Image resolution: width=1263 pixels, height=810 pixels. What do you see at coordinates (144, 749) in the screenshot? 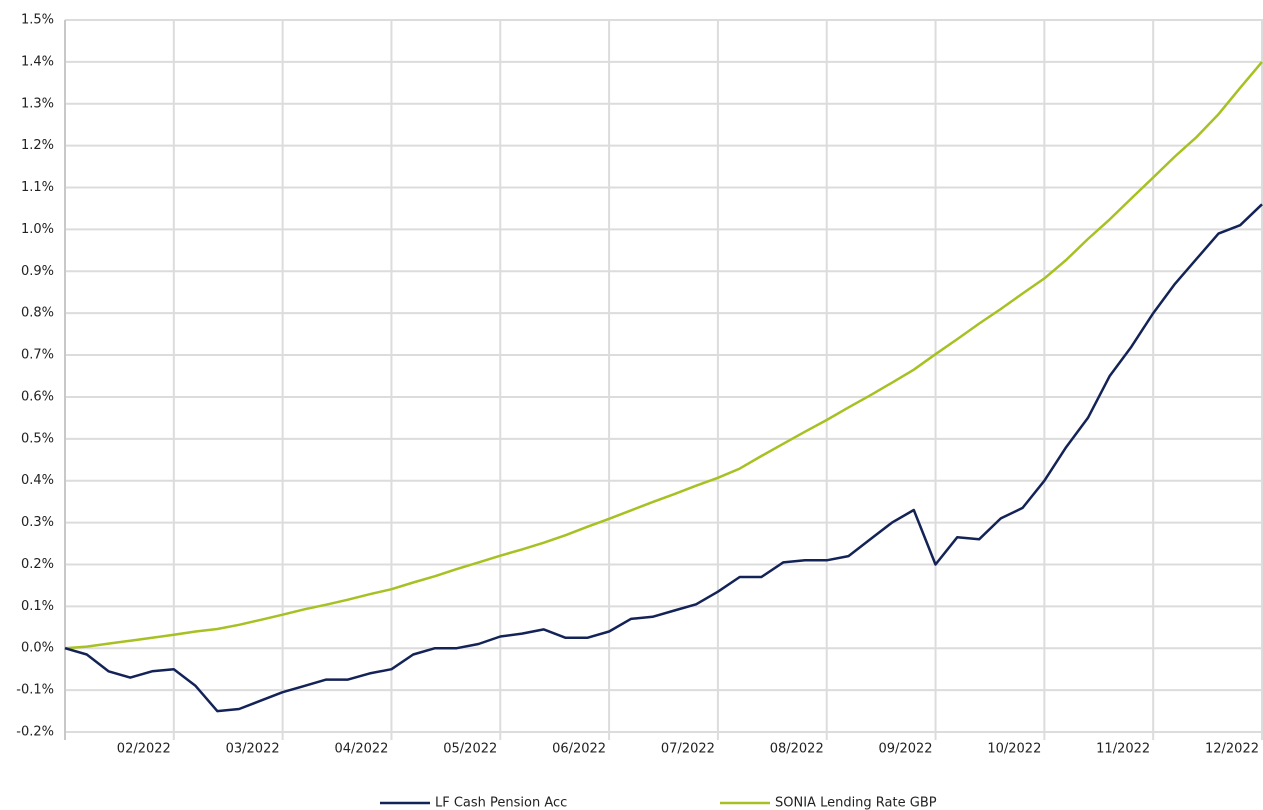
I see `x-tick-label: 02/2022` at bounding box center [144, 749].